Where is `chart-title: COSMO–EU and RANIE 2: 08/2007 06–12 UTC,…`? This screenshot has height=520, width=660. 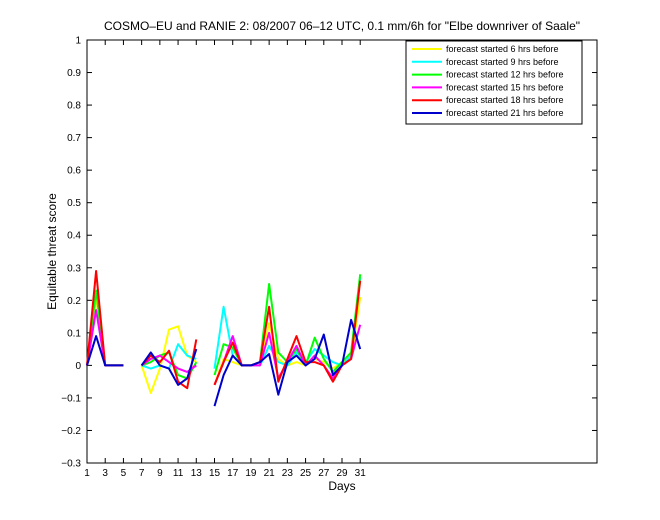 chart-title: COSMO–EU and RANIE 2: 08/2007 06–12 UTC,… is located at coordinates (342, 26).